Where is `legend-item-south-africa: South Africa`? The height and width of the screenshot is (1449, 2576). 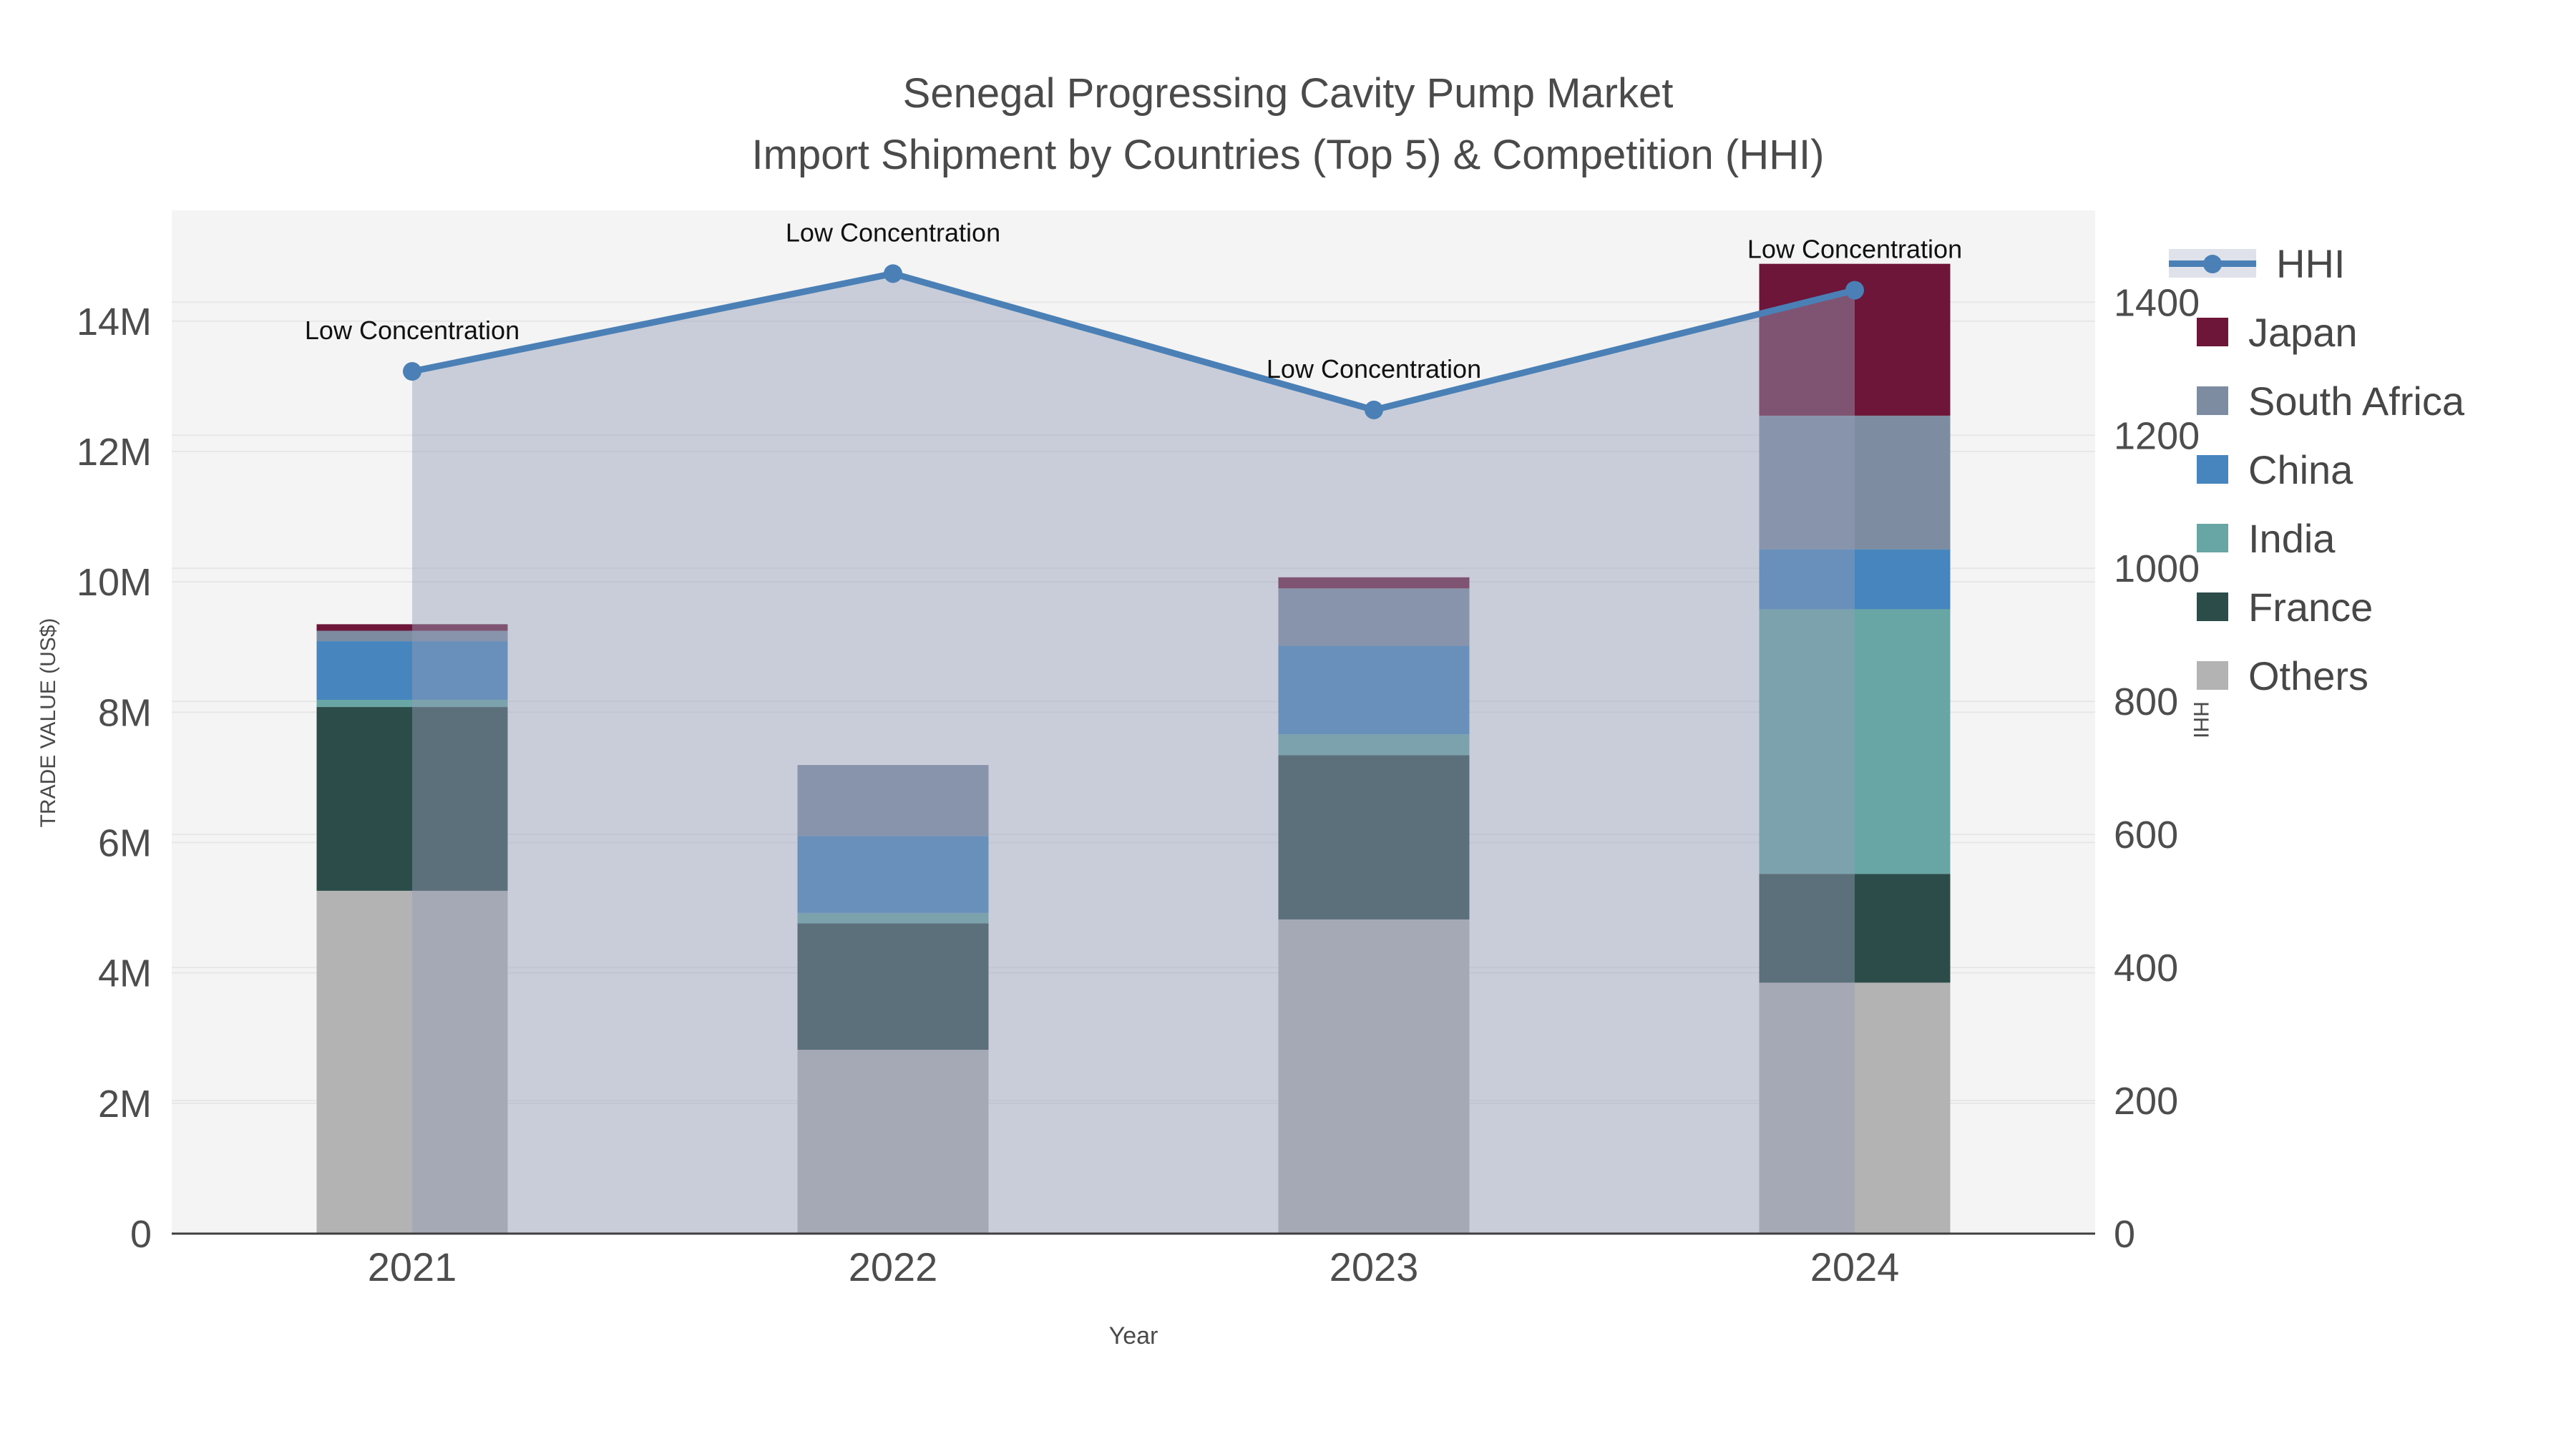 legend-item-south-africa: South Africa is located at coordinates (2330, 400).